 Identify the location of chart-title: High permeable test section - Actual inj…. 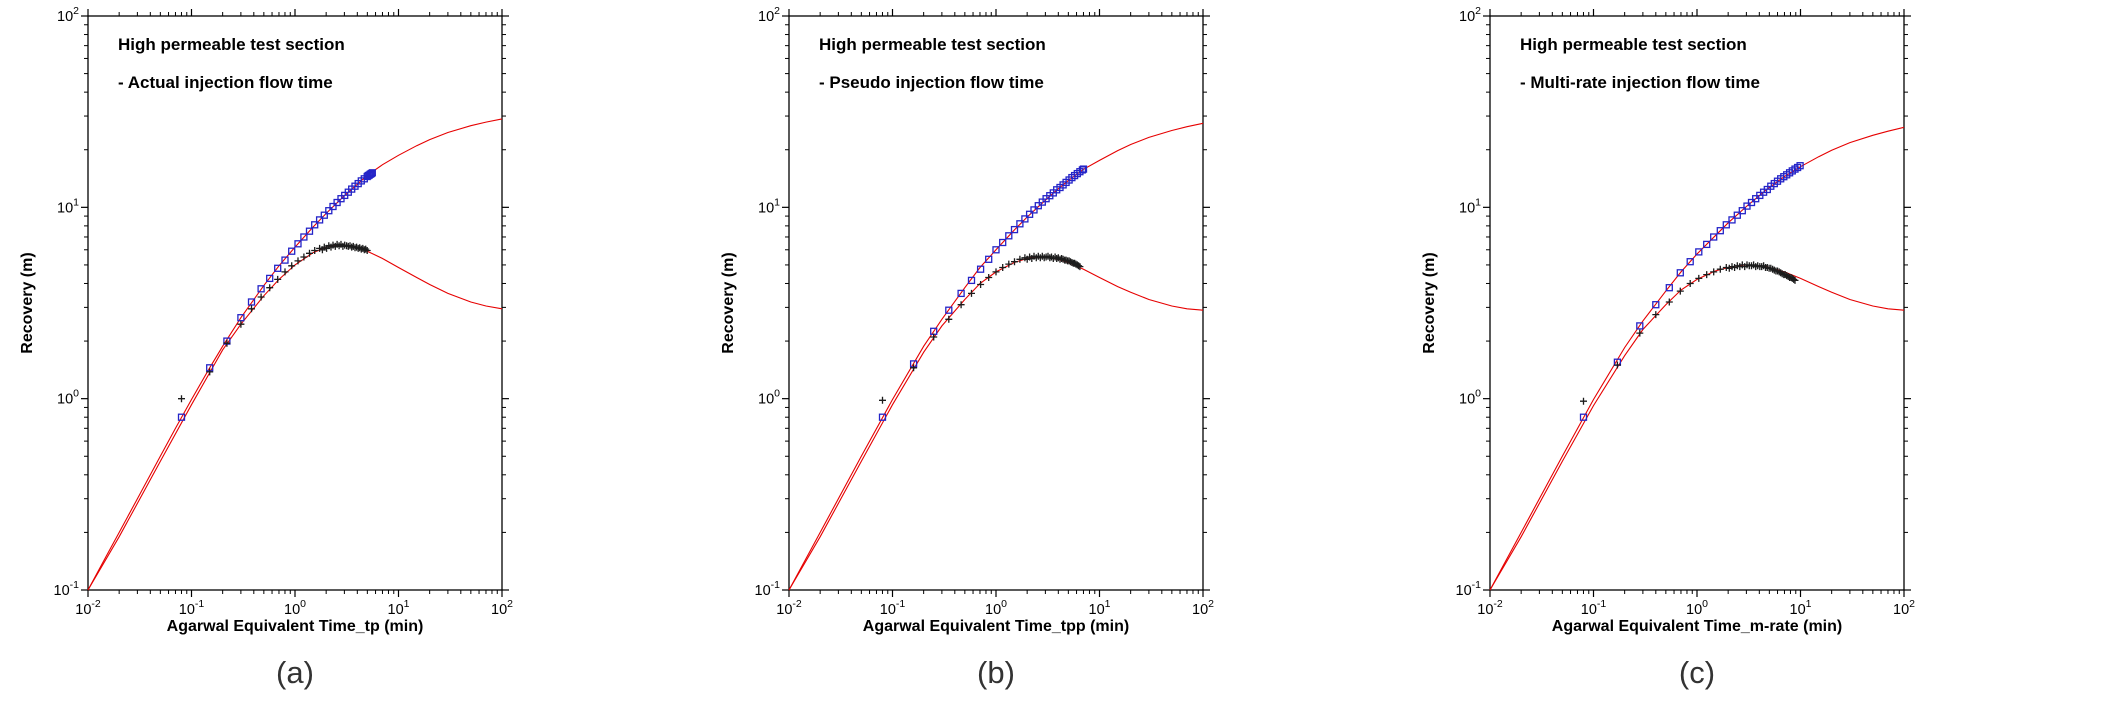
(231, 63).